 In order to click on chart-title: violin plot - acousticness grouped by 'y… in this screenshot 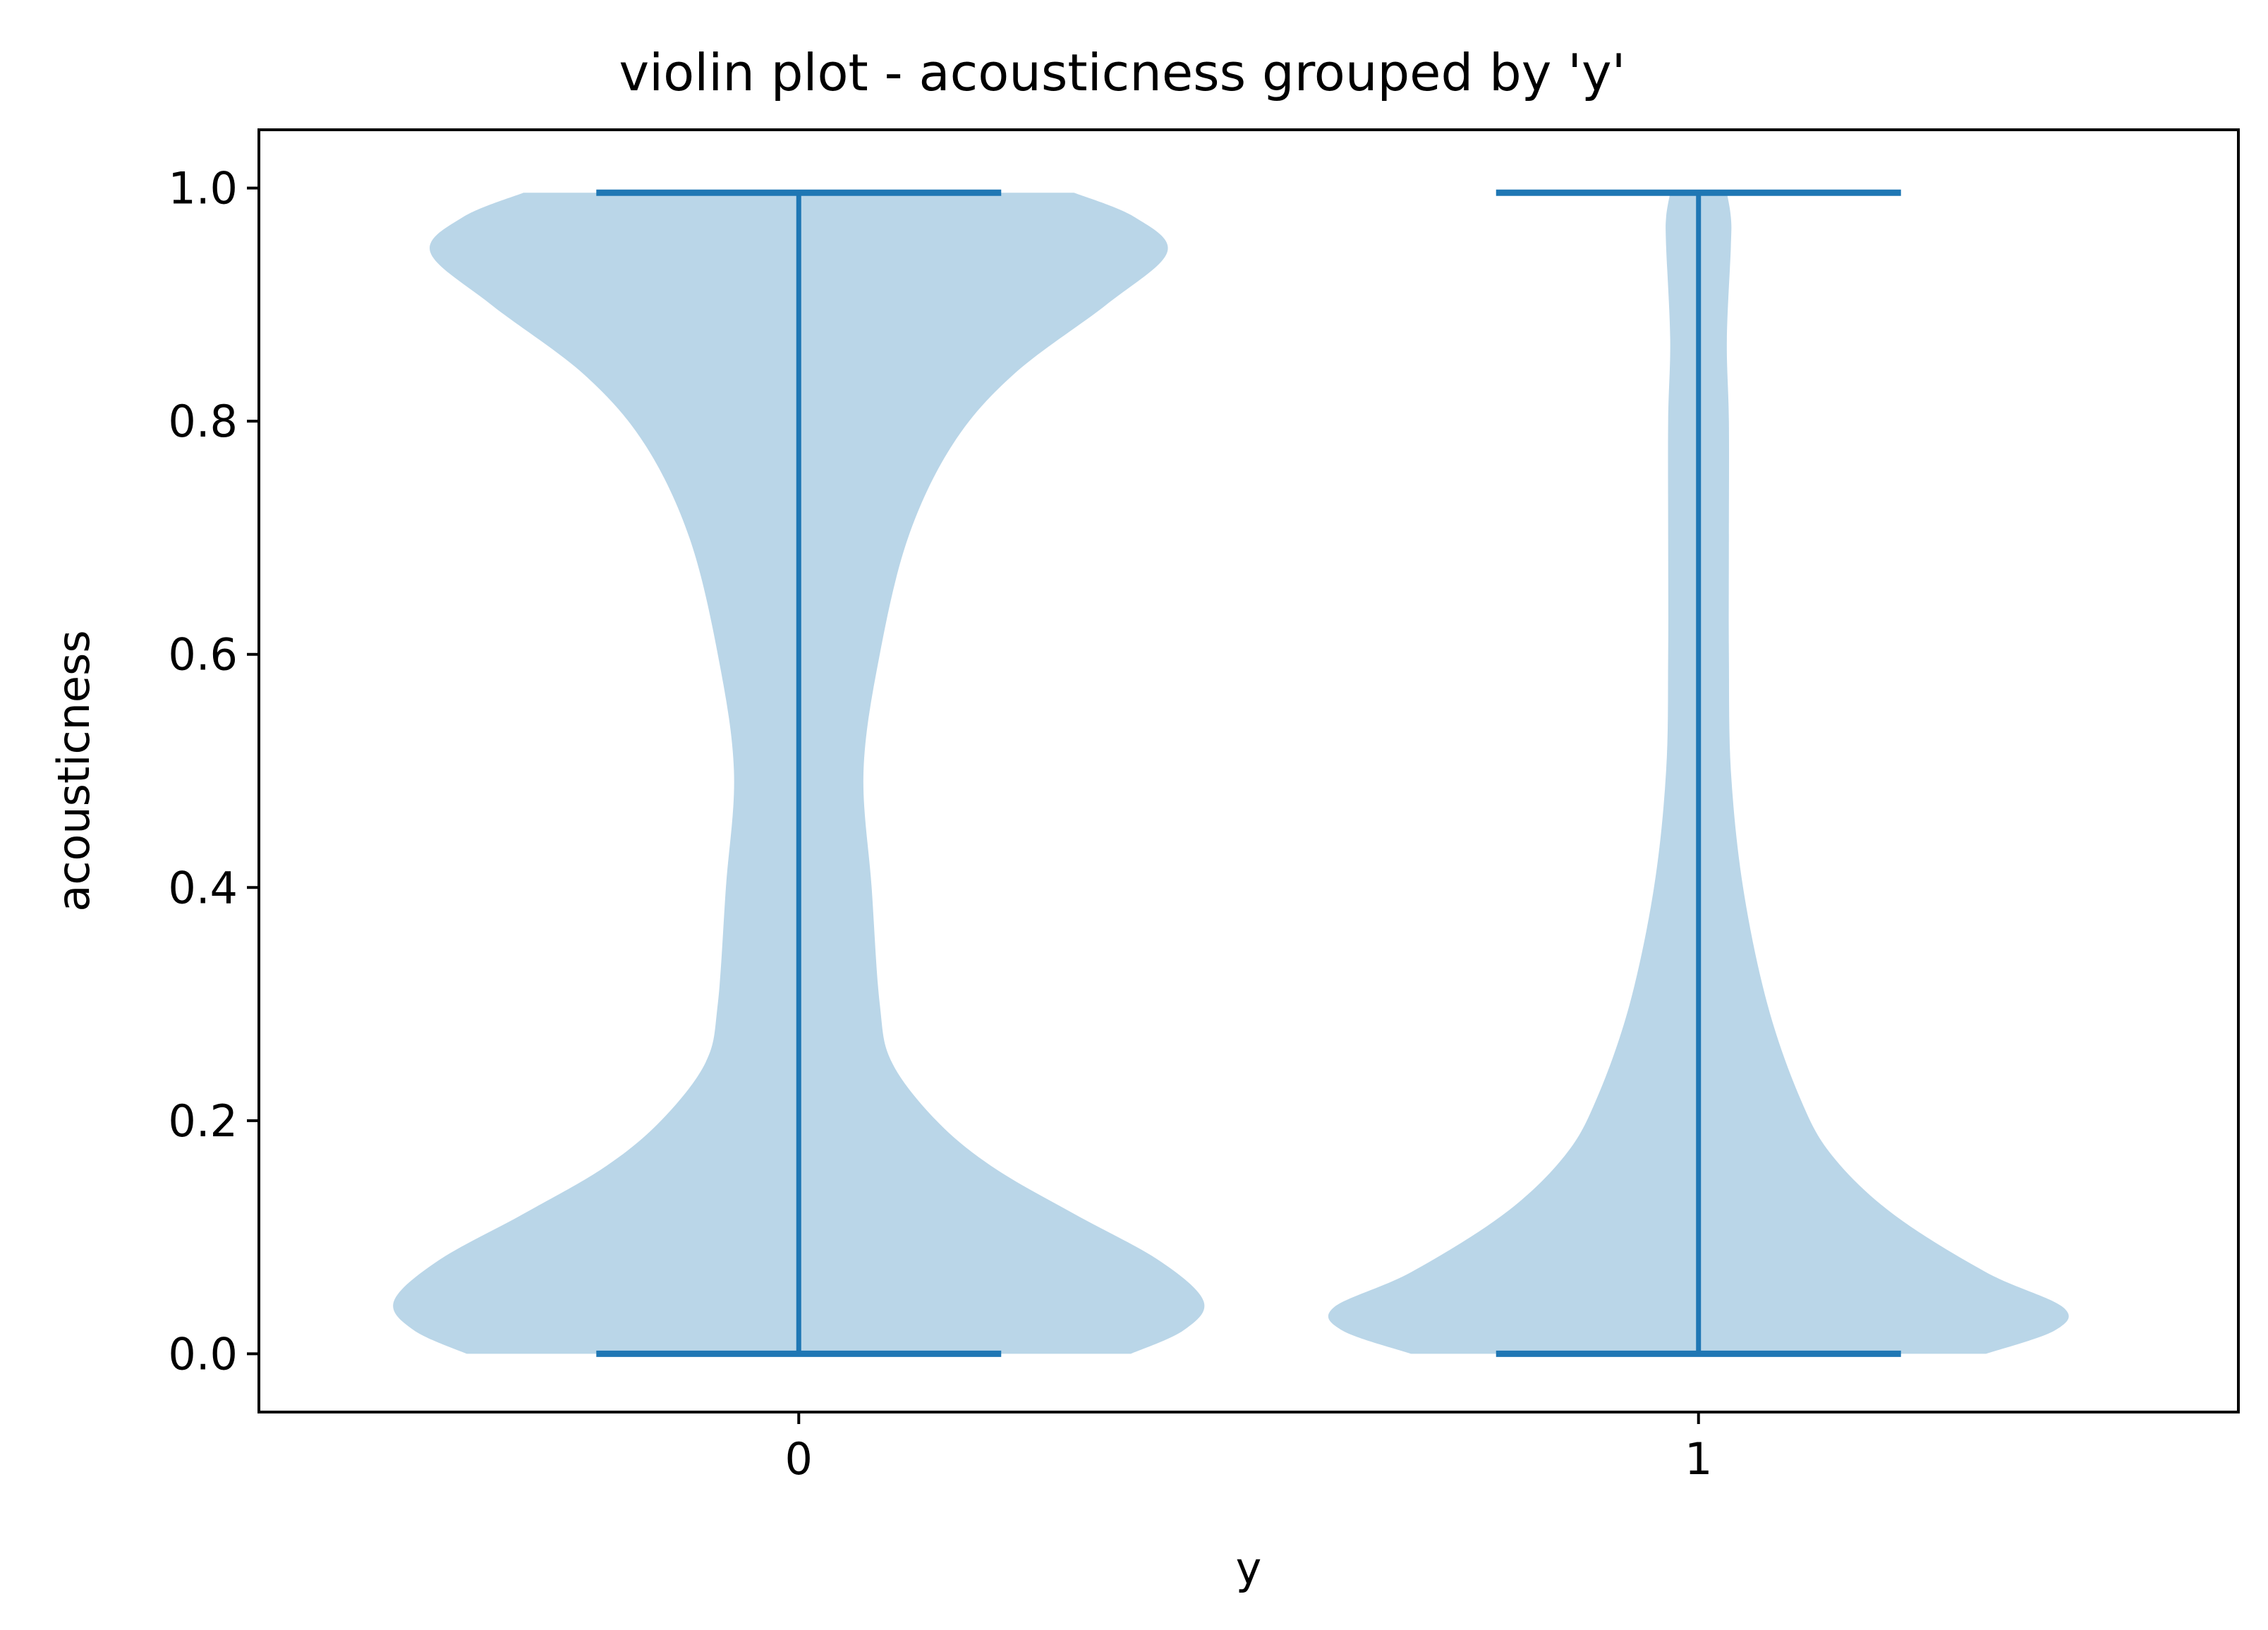, I will do `click(1122, 72)`.